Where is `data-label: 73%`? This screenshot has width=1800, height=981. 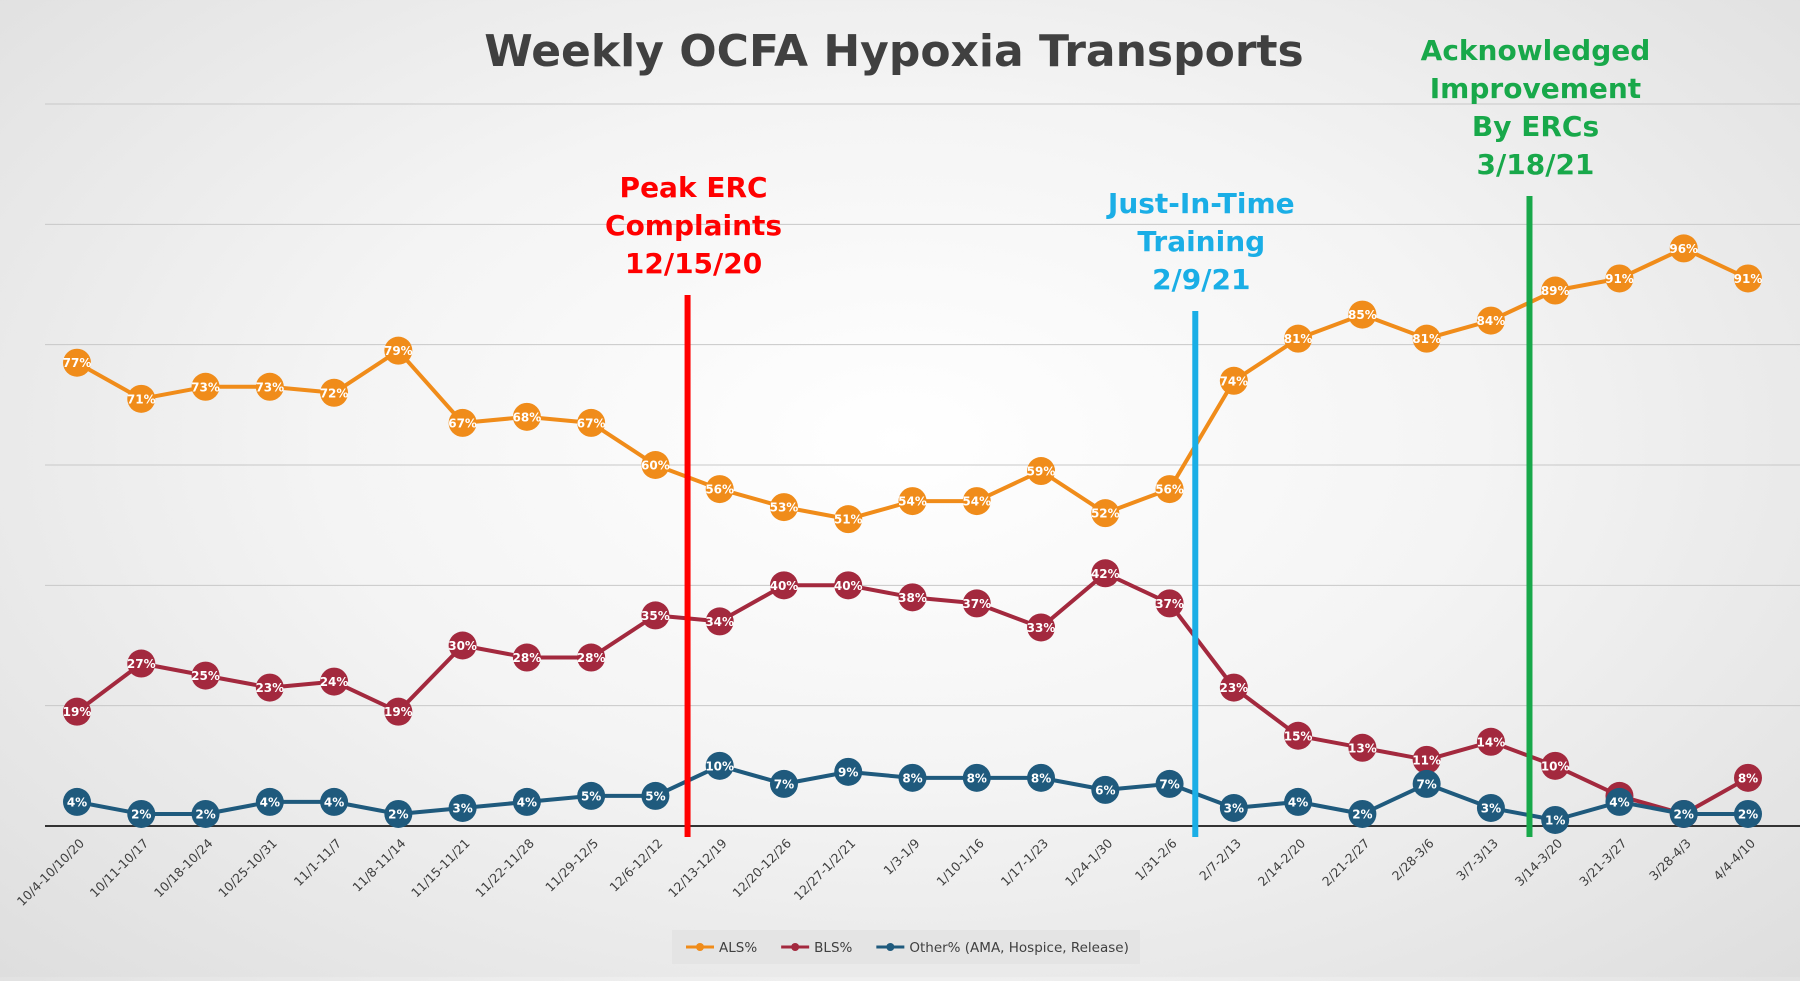
data-label: 73% is located at coordinates (205, 387).